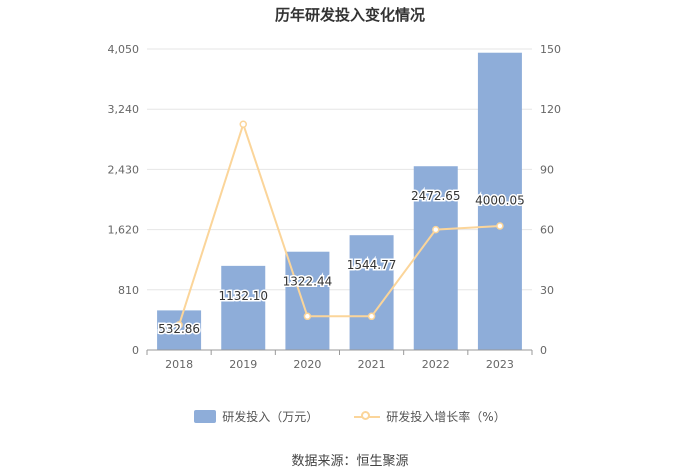 This screenshot has height=474, width=700. What do you see at coordinates (372, 364) in the screenshot?
I see `x-tick-label: 2021` at bounding box center [372, 364].